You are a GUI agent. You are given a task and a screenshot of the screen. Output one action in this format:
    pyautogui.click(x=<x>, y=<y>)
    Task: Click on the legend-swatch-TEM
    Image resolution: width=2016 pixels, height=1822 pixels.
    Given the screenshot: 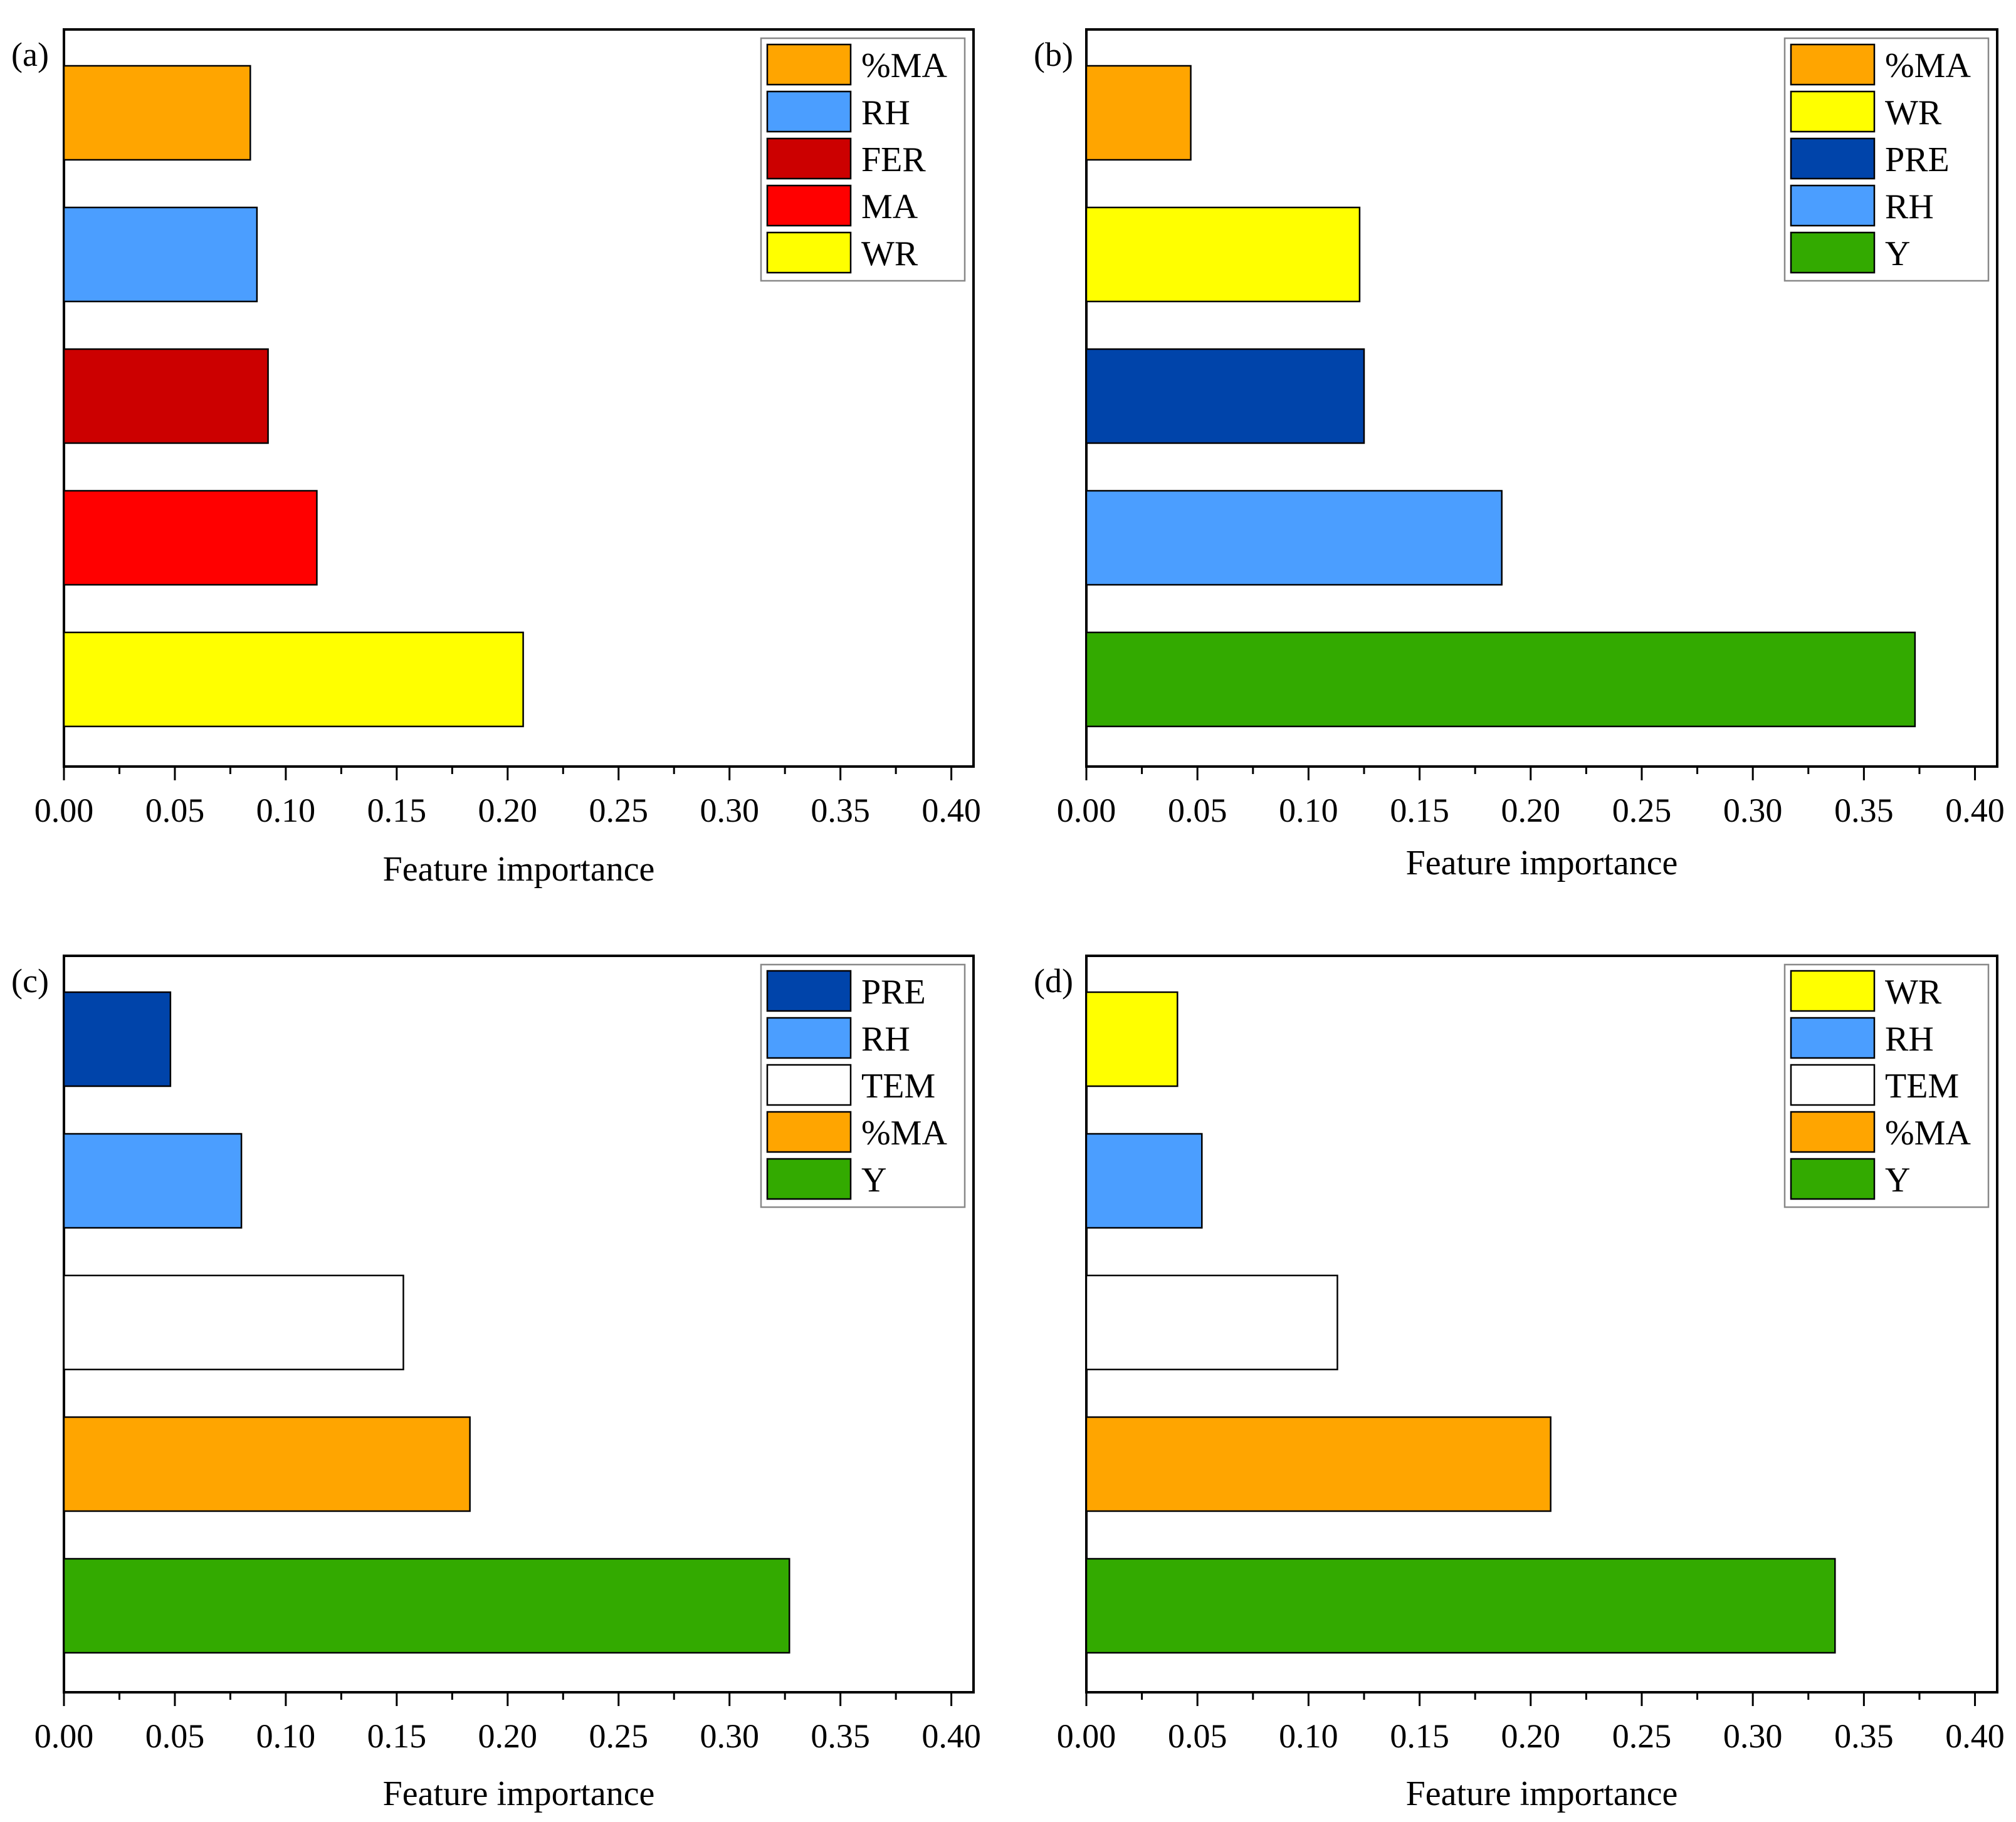 What is the action you would take?
    pyautogui.click(x=1833, y=1085)
    